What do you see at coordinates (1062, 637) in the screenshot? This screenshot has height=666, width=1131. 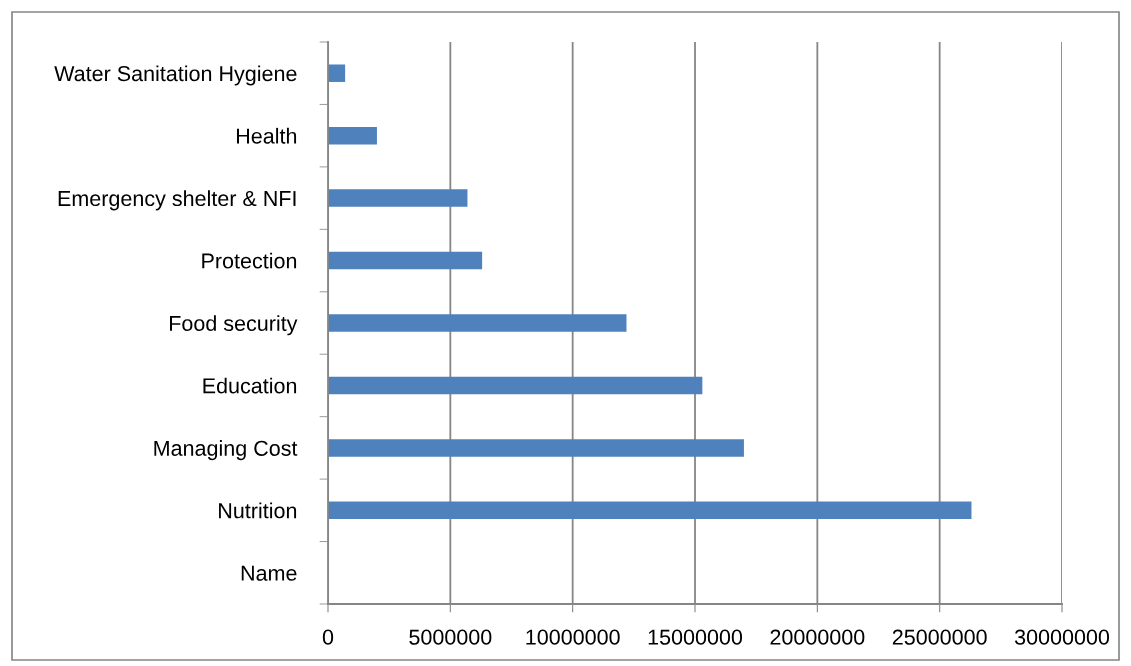 I see `x-tick-label: 30000000` at bounding box center [1062, 637].